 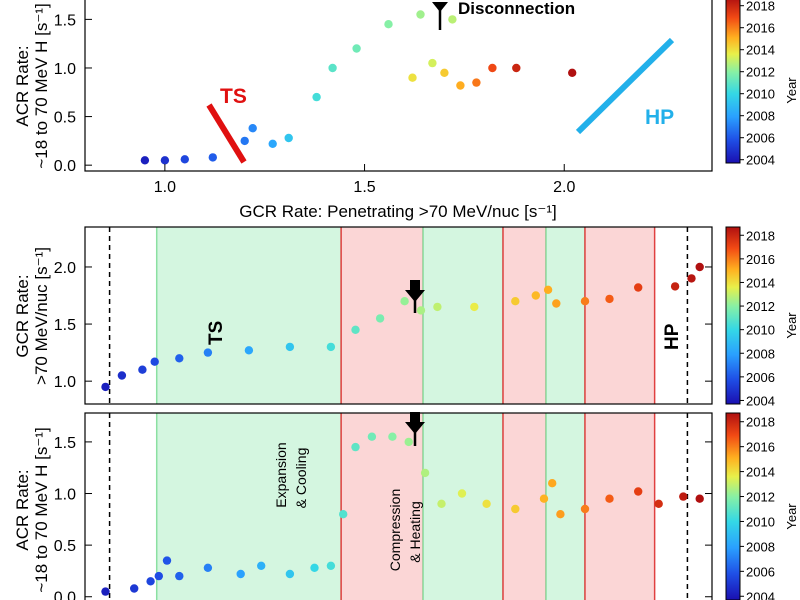 I want to click on middle-hp-label: HP, so click(x=672, y=336).